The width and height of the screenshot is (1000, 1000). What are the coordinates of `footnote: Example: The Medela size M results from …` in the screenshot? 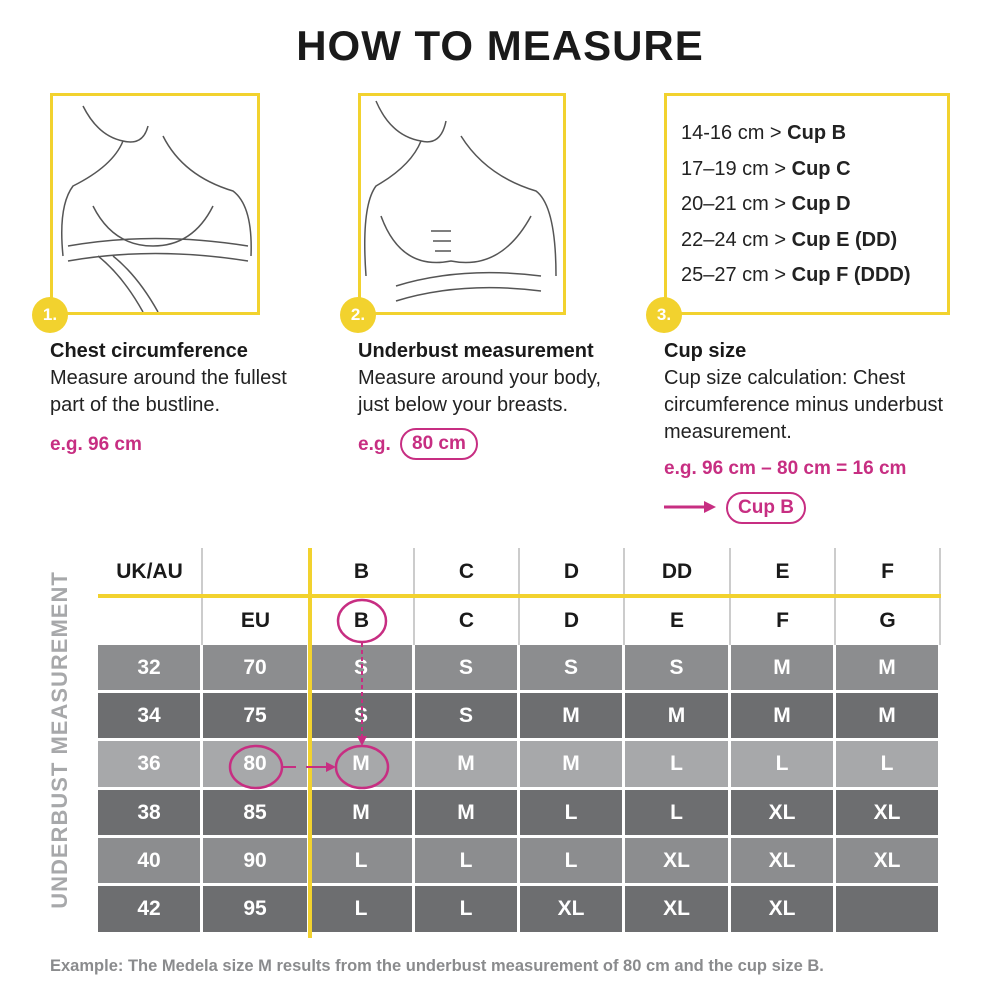 It's located at (437, 966).